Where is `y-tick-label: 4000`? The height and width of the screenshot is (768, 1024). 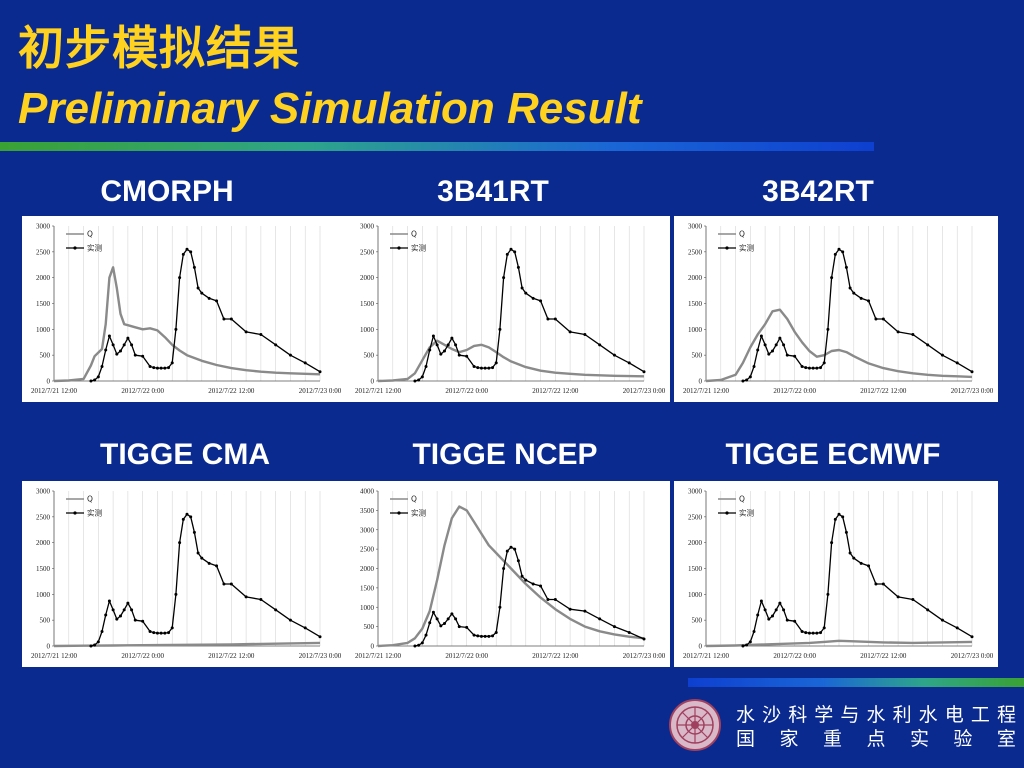
y-tick-label: 4000 is located at coordinates (367, 492).